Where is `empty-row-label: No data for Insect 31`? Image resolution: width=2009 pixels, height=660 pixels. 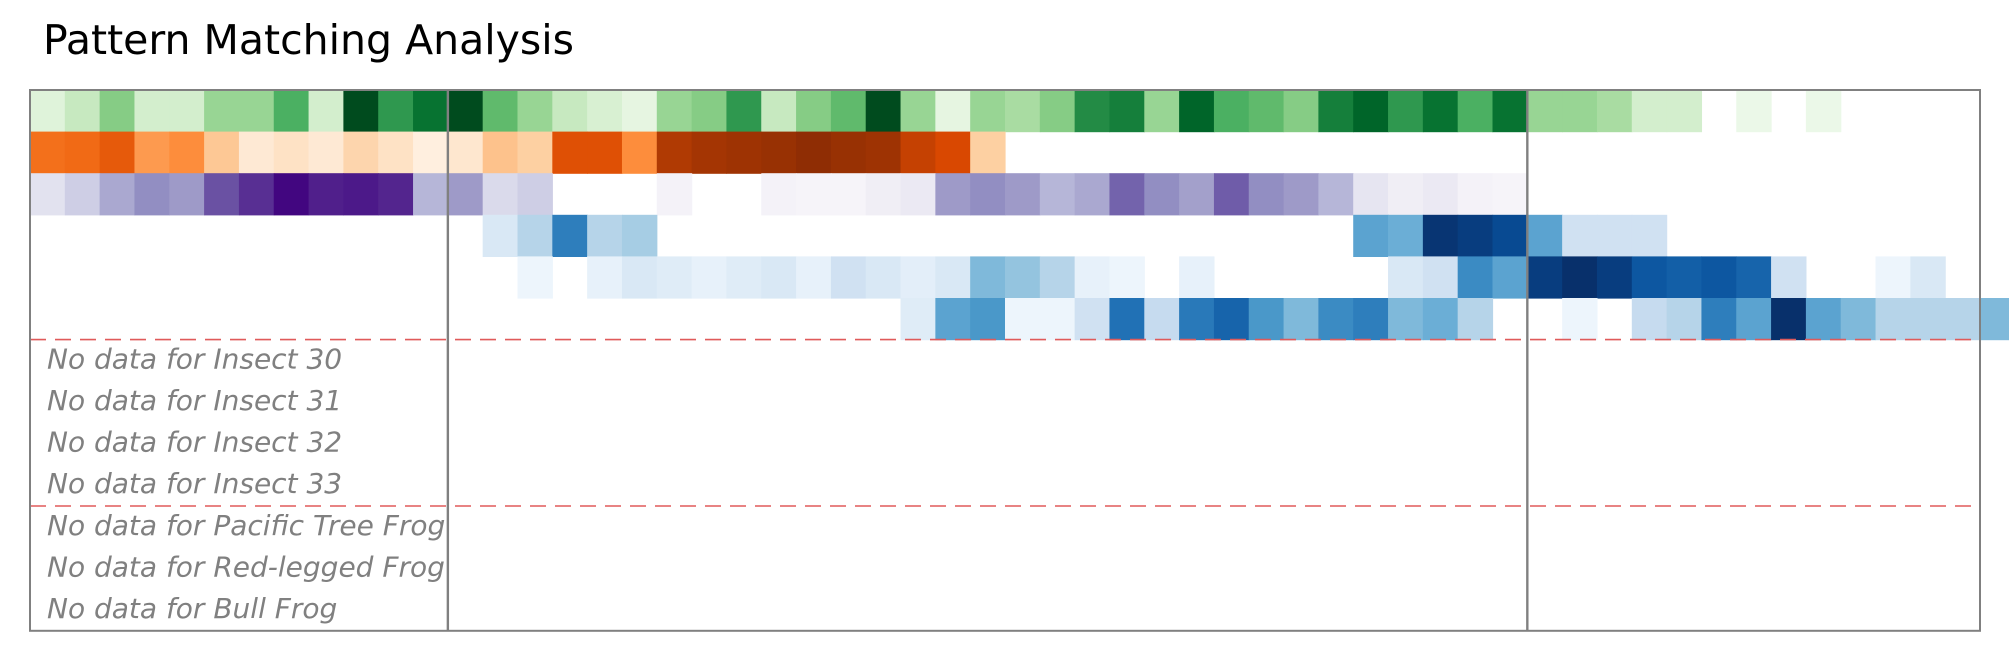
empty-row-label: No data for Insect 31 is located at coordinates (194, 400).